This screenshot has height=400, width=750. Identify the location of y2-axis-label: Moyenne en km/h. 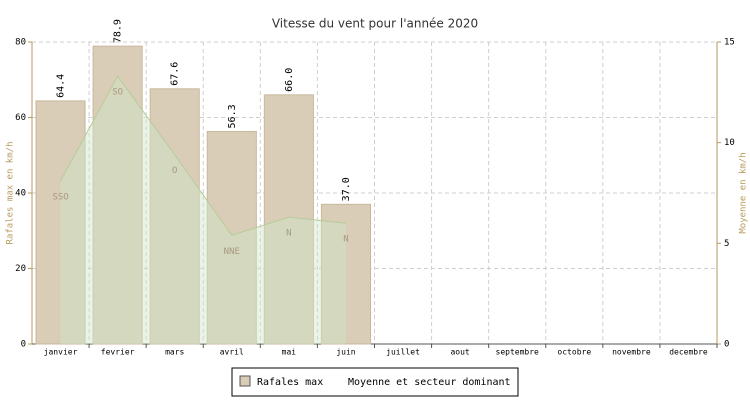
(744, 192).